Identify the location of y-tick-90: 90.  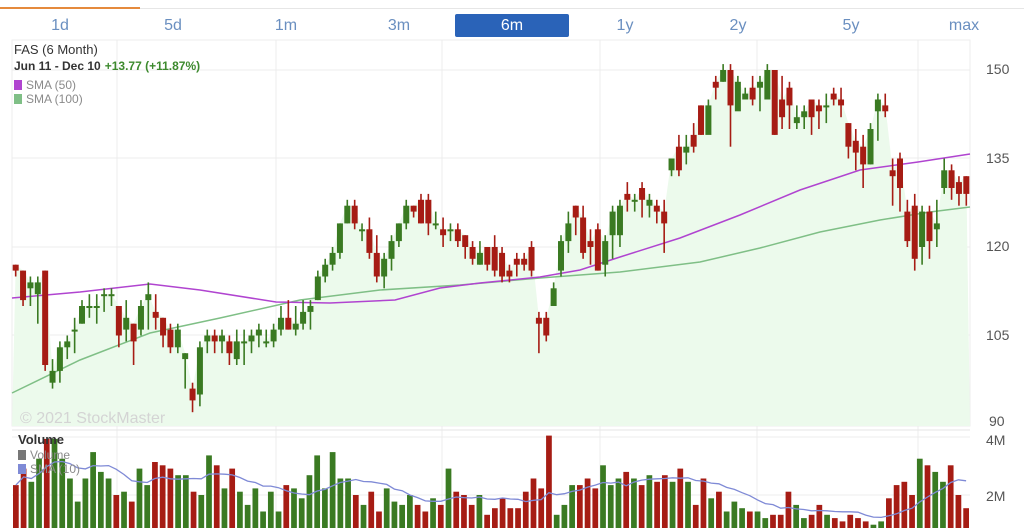
(997, 421).